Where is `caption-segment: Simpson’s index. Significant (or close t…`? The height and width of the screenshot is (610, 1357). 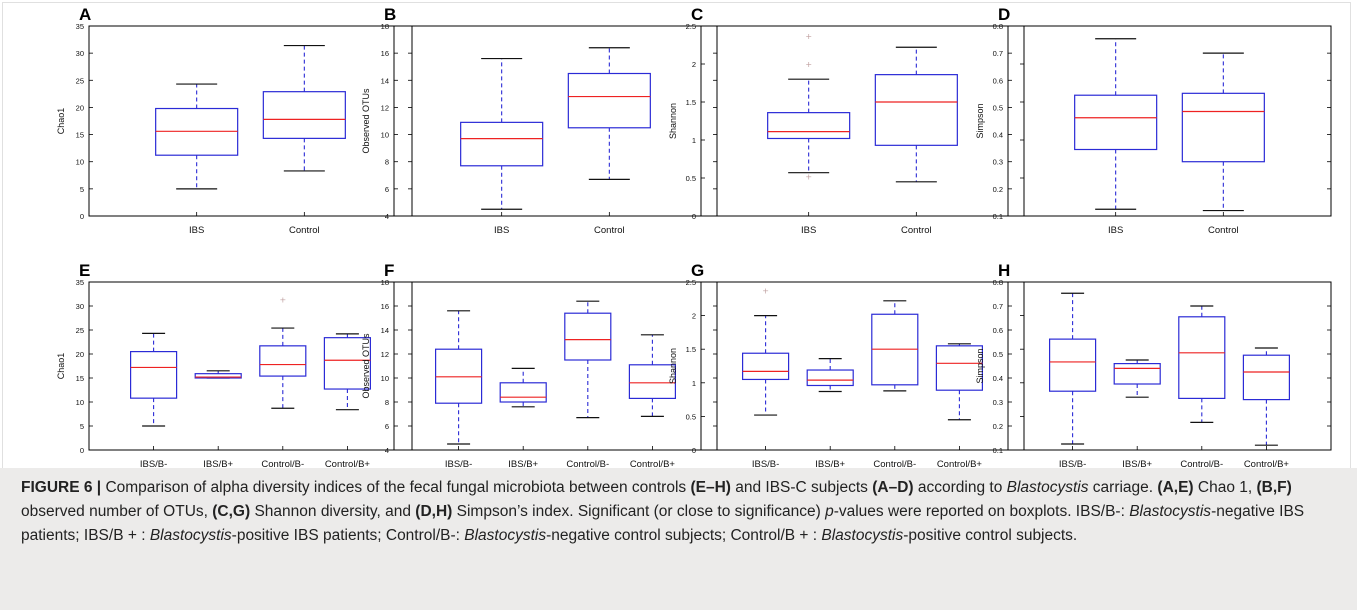
caption-segment: Simpson’s index. Significant (or close t… is located at coordinates (639, 511).